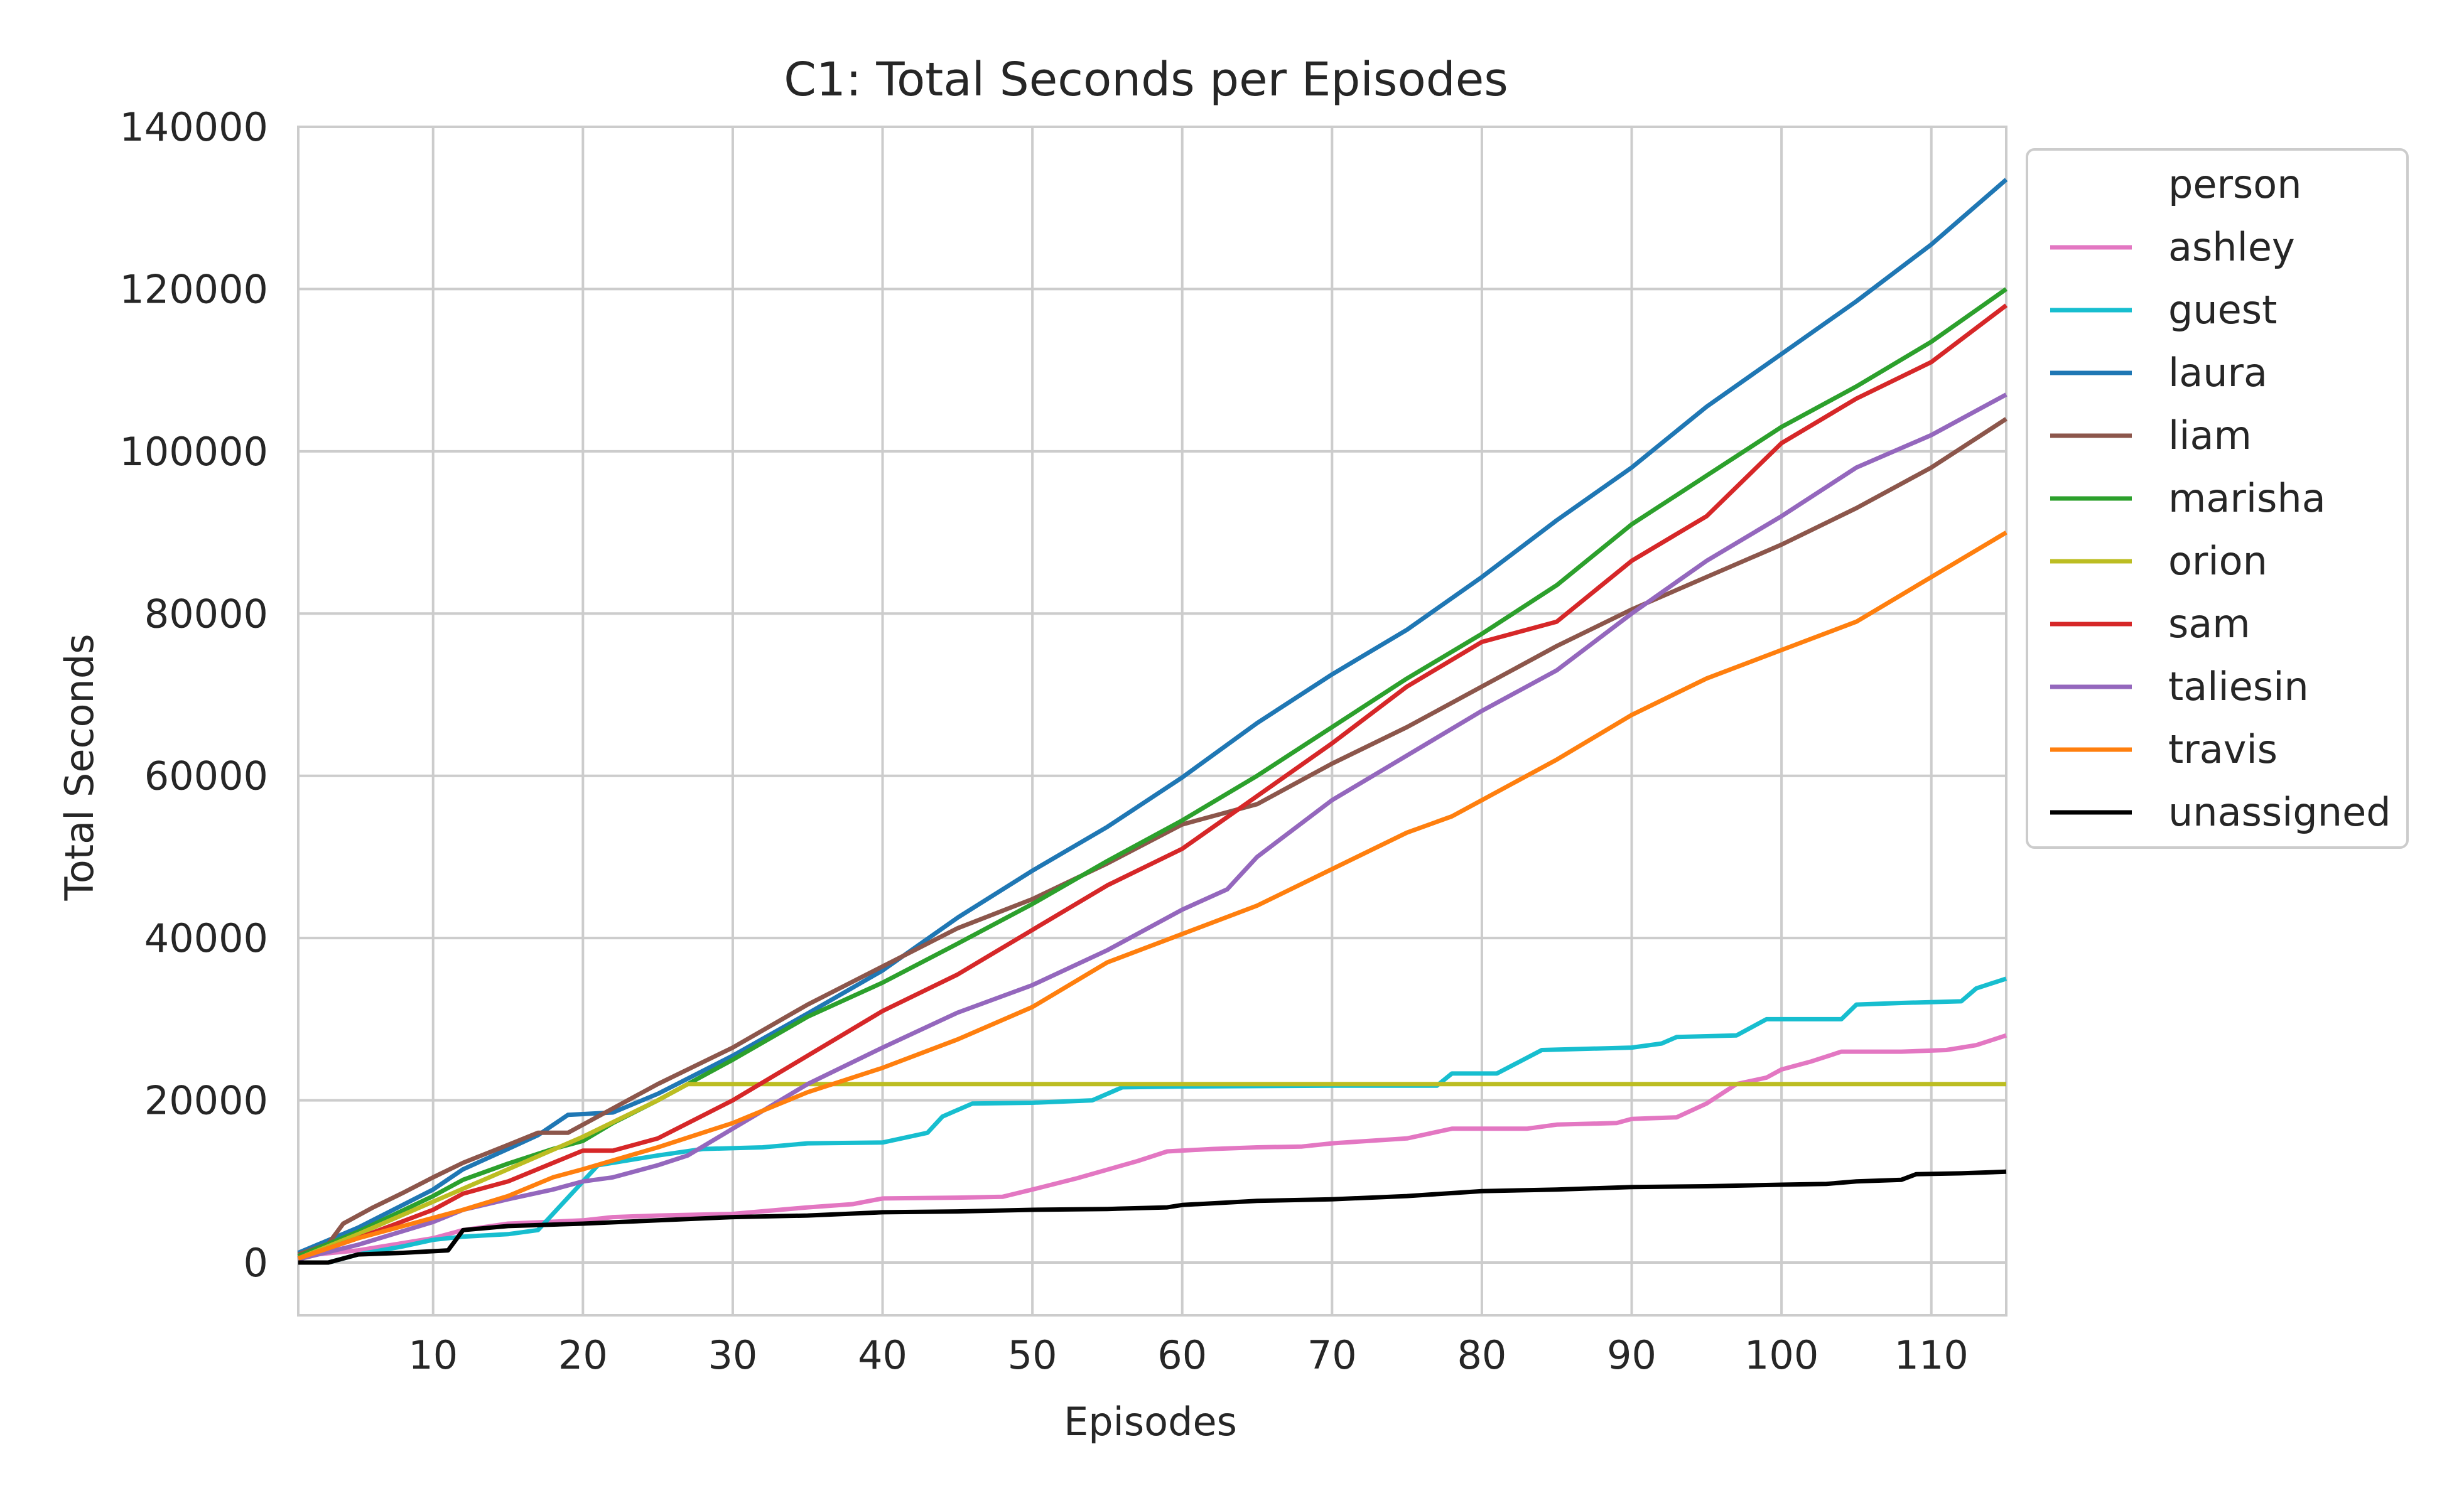 The image size is (2464, 1503). What do you see at coordinates (2247, 498) in the screenshot?
I see `legend-label-marisha: marisha` at bounding box center [2247, 498].